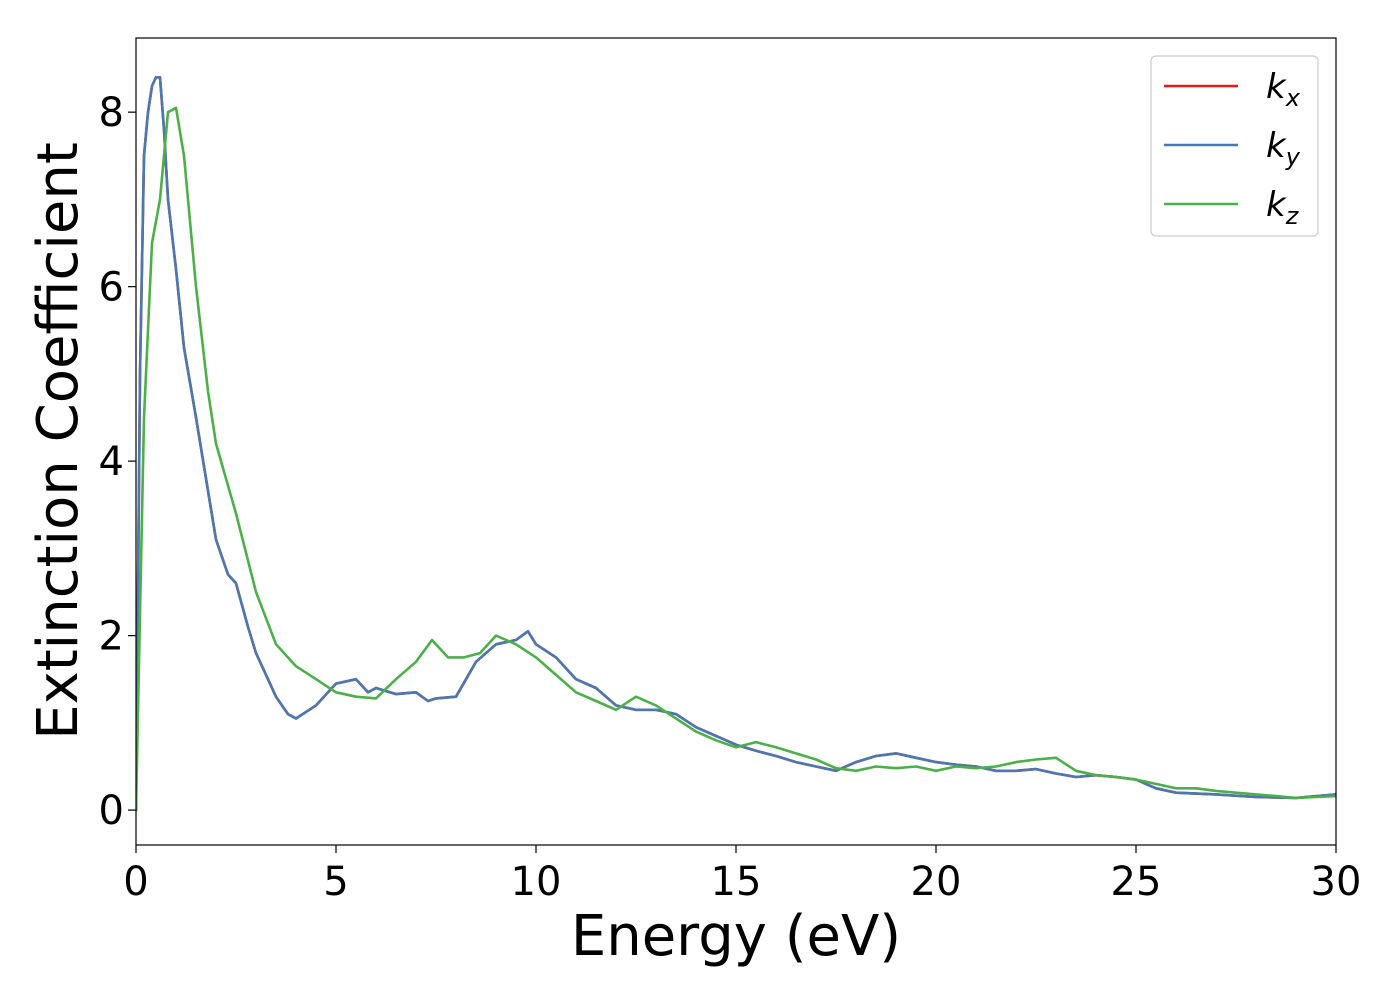  I want to click on legend-label-ky: ky, so click(1283, 148).